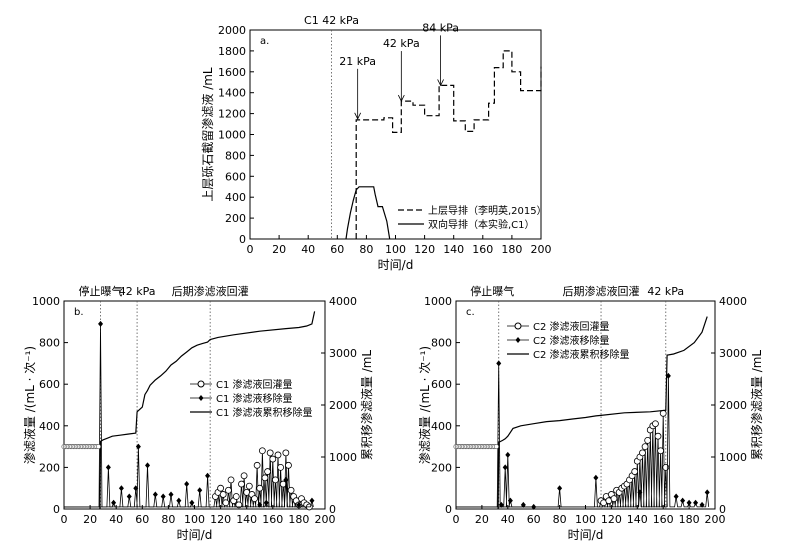  Describe the element at coordinates (232, 72) in the screenshot. I see `y-tick-label: 1600` at that location.